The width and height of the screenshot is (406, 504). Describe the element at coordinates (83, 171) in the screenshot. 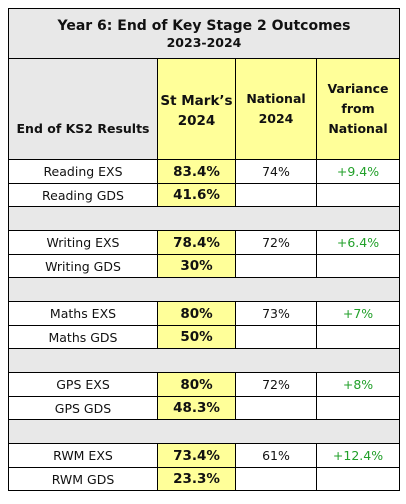

I see `exs-label: Reading EXS` at that location.